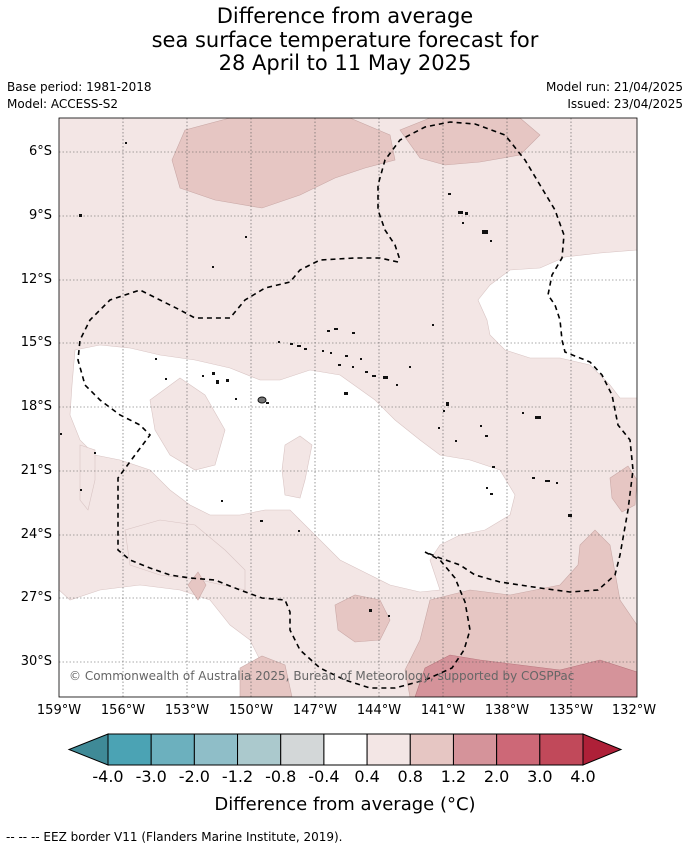  What do you see at coordinates (59, 710) in the screenshot?
I see `lon-label: 159°W` at bounding box center [59, 710].